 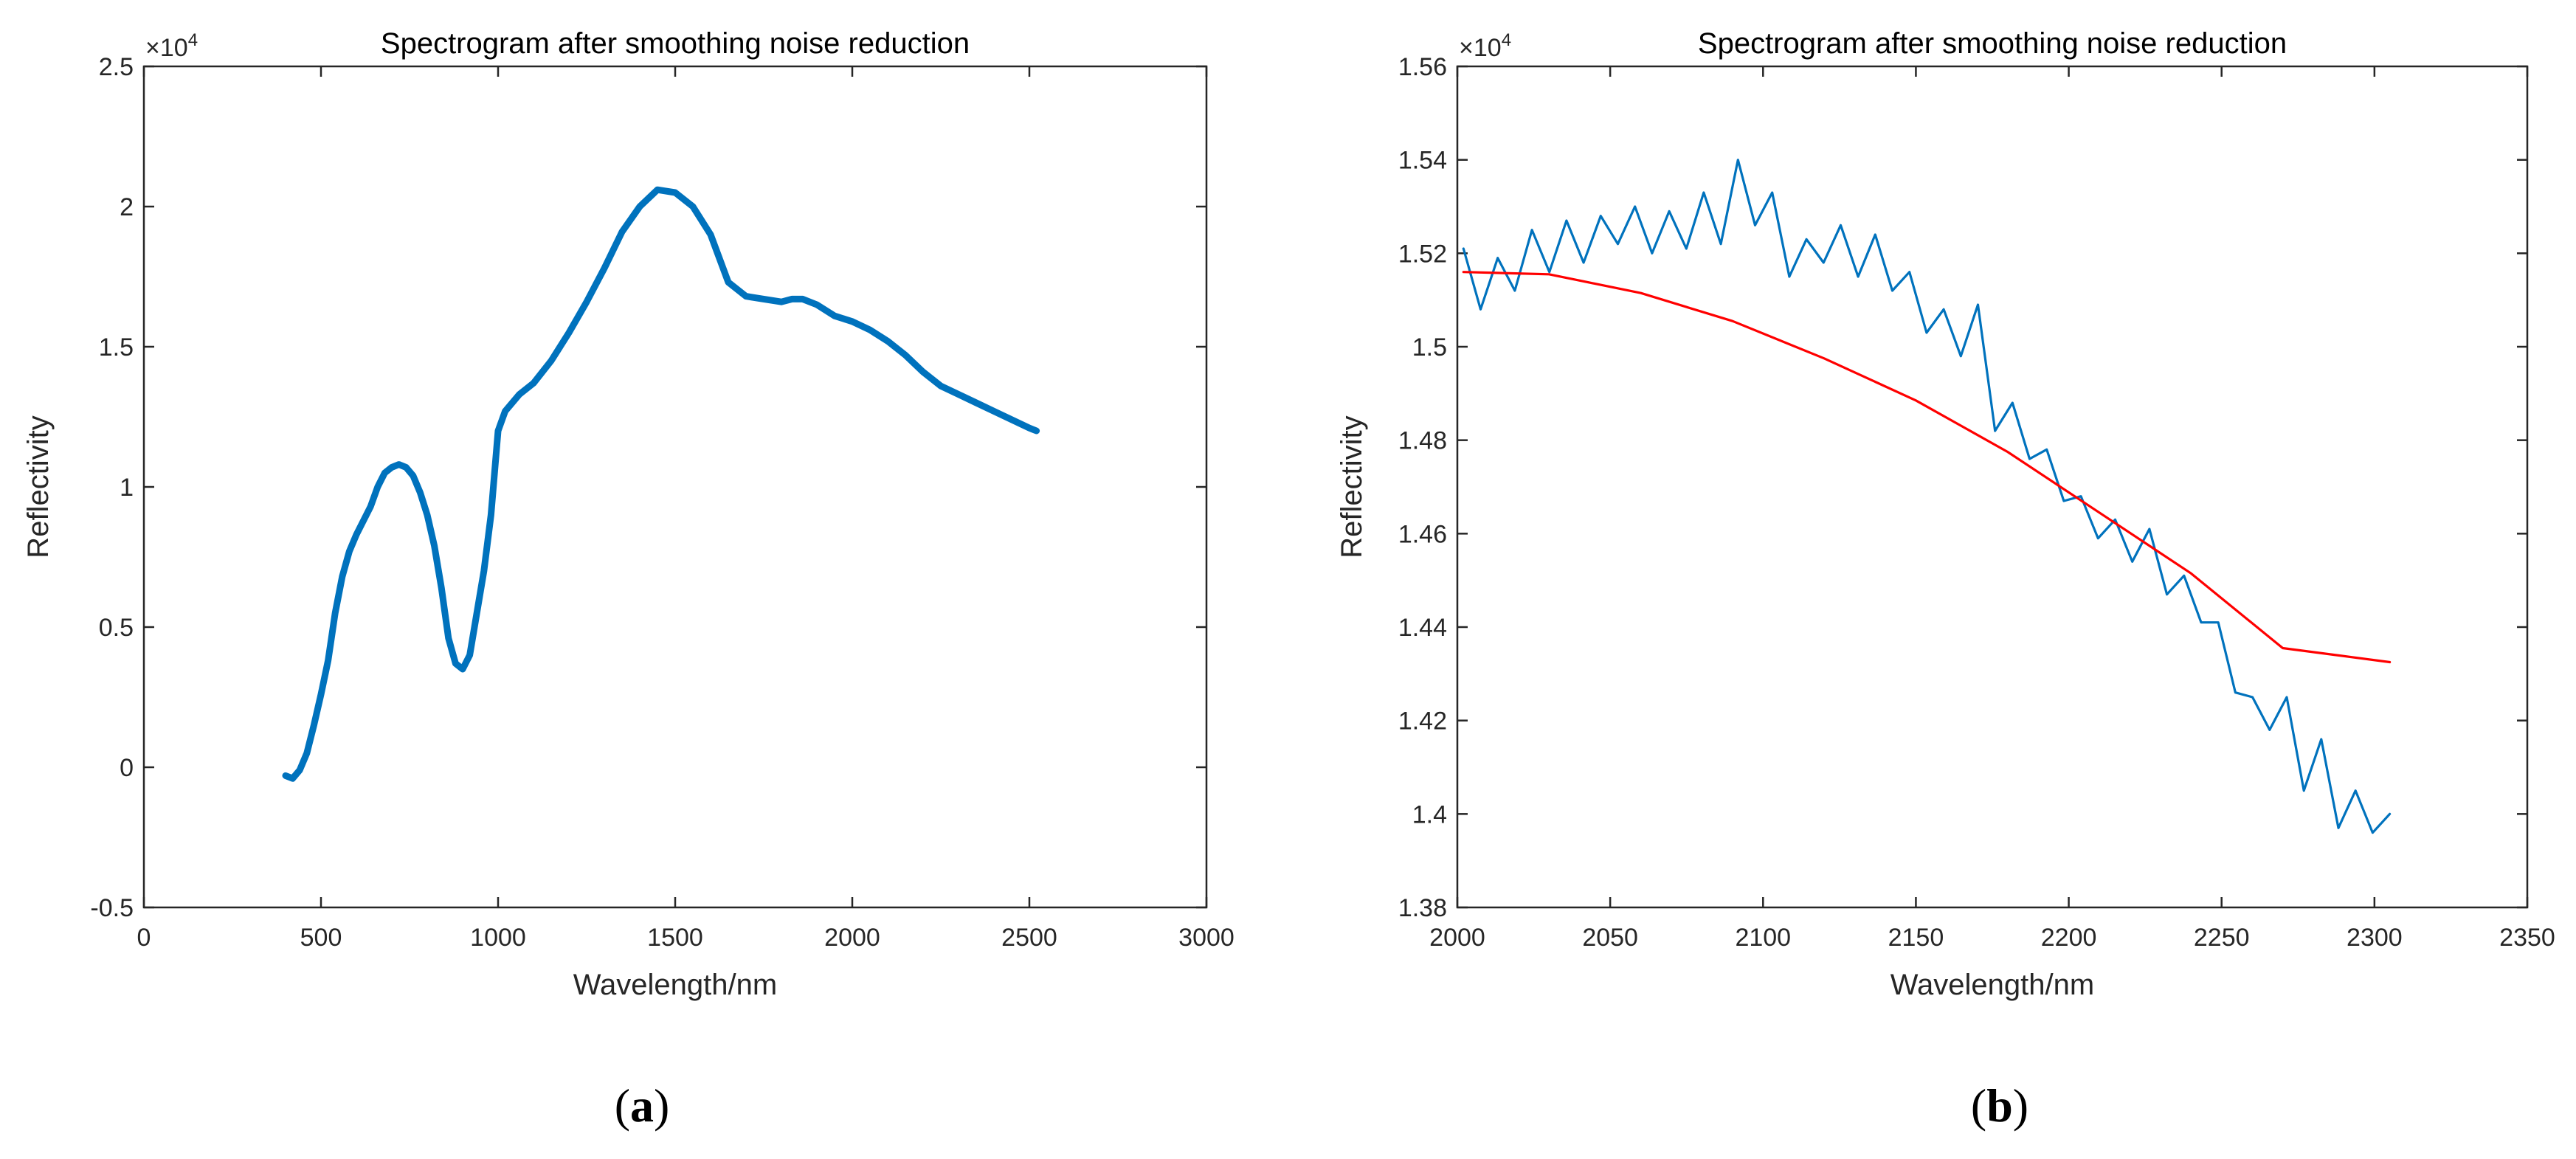 I want to click on x-tick-label: 2150, so click(x=1916, y=938).